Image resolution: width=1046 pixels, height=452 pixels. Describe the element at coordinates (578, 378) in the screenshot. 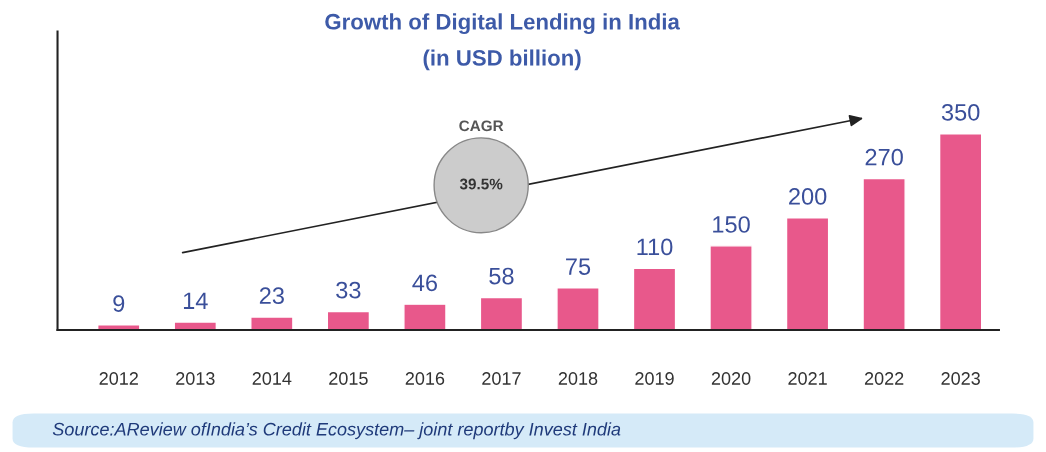

I see `x-tick-label: 2018` at that location.